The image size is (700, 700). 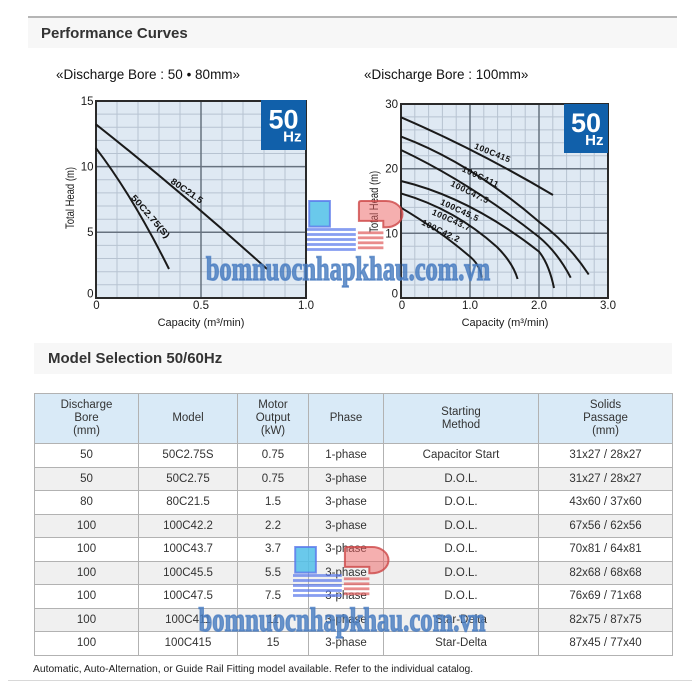 I want to click on svg-text: 5, so click(x=90, y=233).